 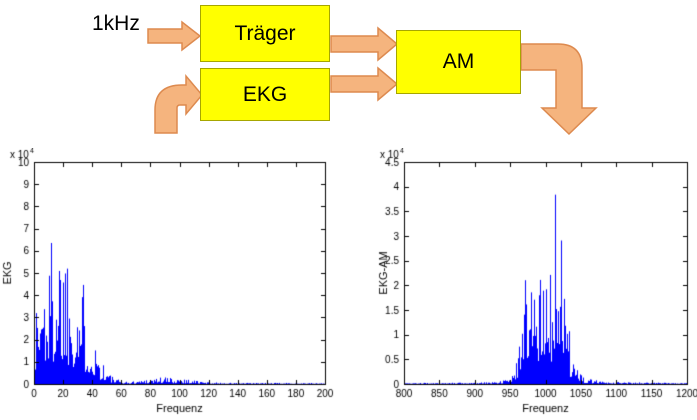 I want to click on block-ekg: EKG, so click(x=265, y=94).